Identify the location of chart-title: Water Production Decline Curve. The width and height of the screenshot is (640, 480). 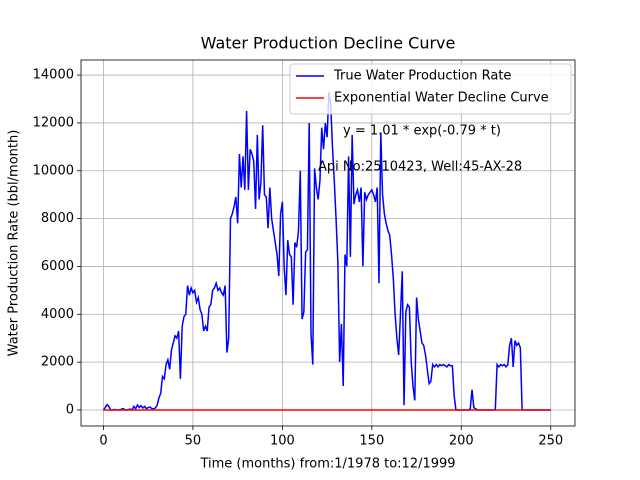
(328, 43).